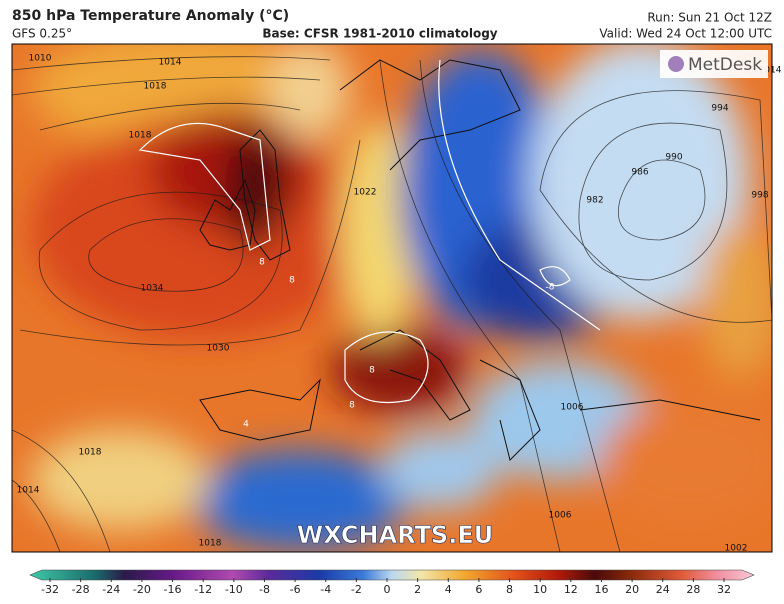  What do you see at coordinates (685, 34) in the screenshot?
I see `valid: Valid: Wed 24 Oct 12:00 UTC` at bounding box center [685, 34].